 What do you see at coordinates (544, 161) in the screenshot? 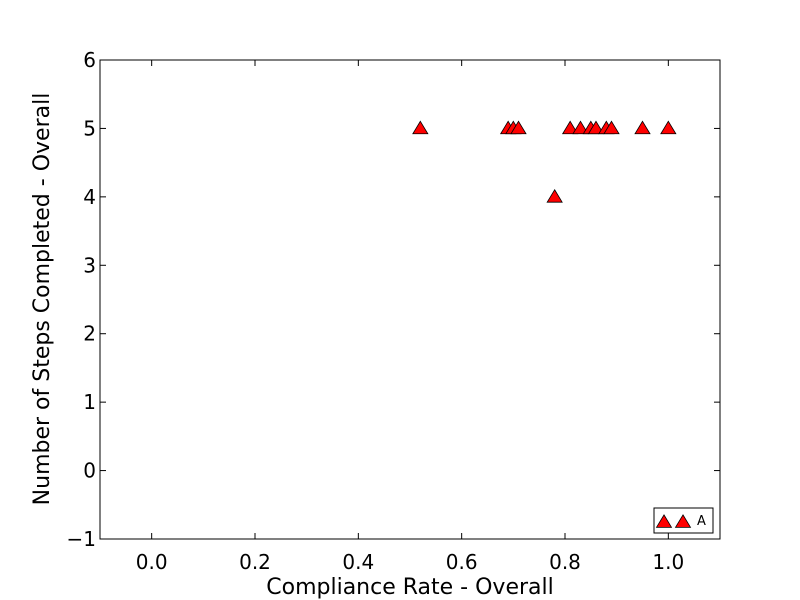
I see `data-points` at bounding box center [544, 161].